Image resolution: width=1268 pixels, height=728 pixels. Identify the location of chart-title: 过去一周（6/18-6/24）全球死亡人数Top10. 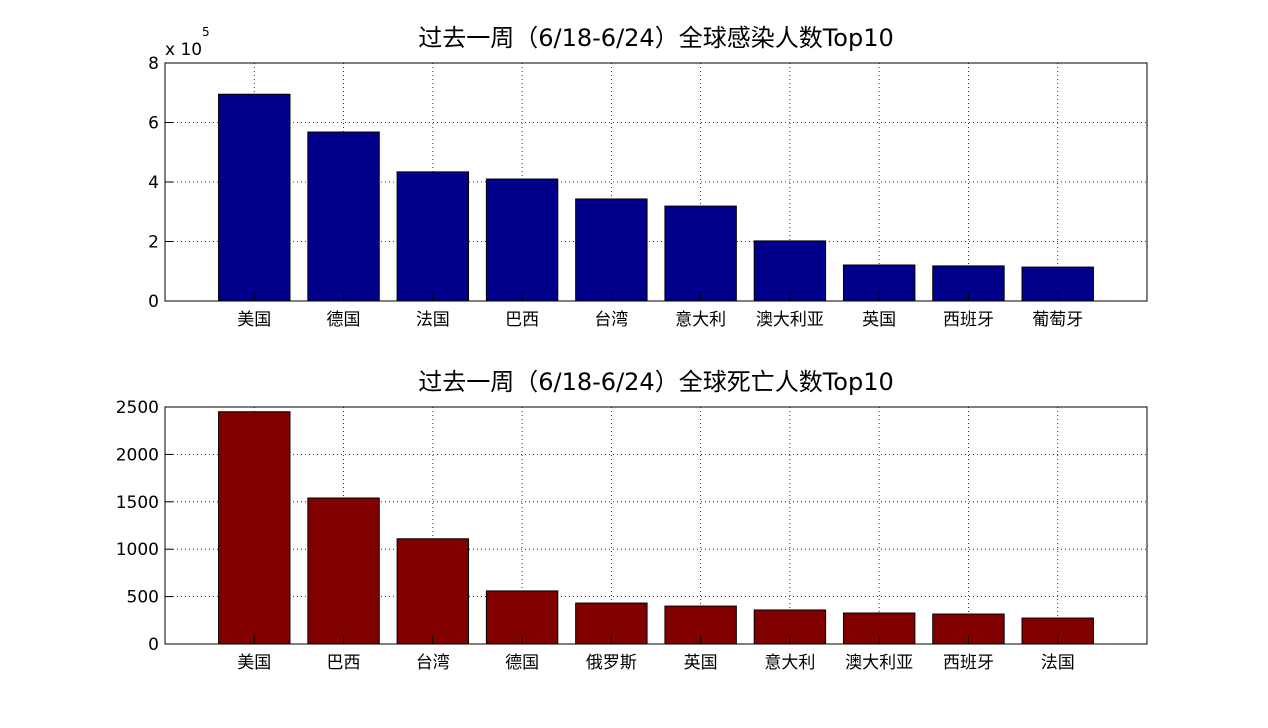
(656, 382).